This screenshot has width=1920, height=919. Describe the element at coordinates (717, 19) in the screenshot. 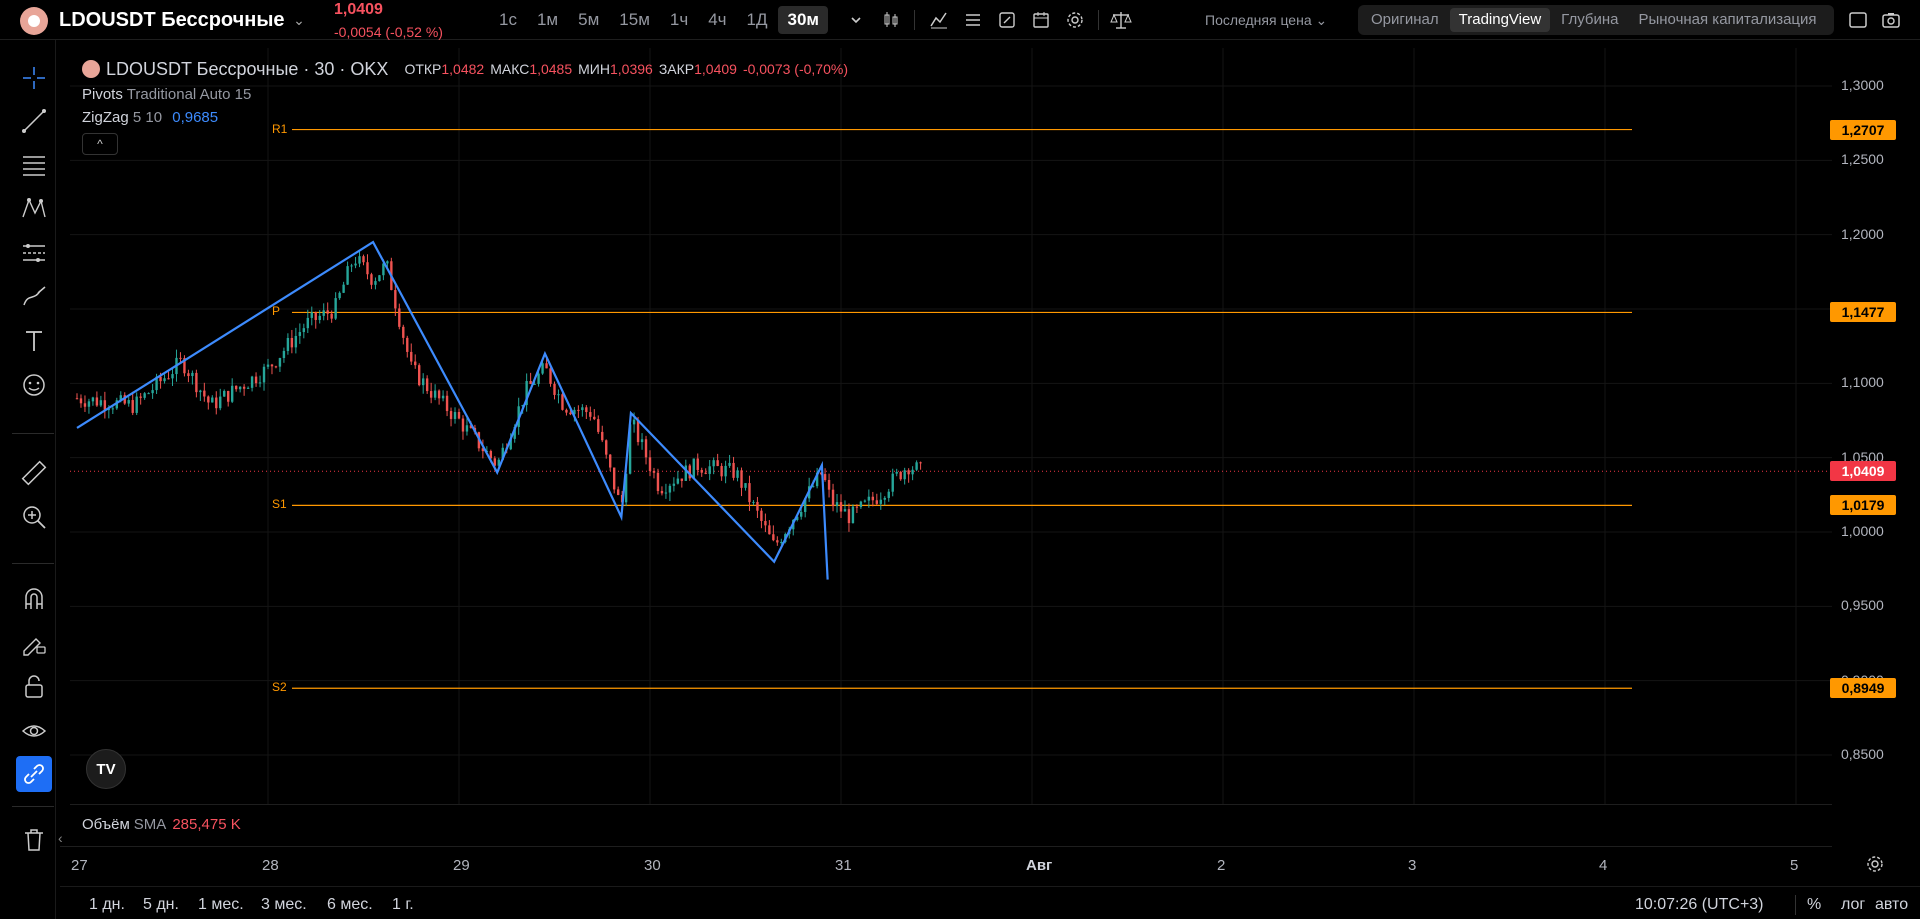

I see `interval-4h: 4ч` at that location.